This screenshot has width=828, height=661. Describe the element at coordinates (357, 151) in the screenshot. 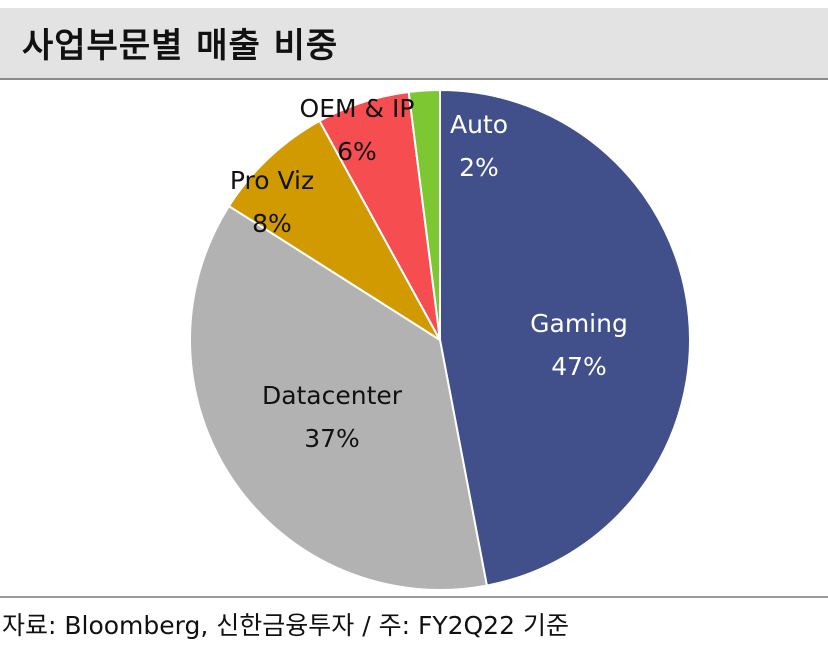

I see `slice-percent-oem-ip: 6%` at that location.